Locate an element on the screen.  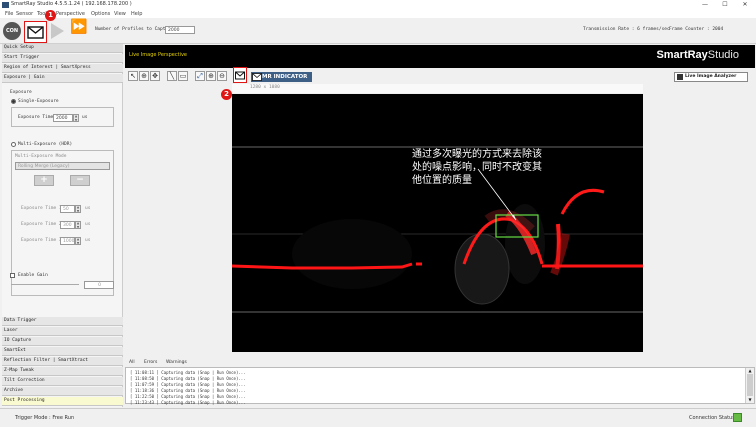
multi-exposure-group is located at coordinates (62, 223).